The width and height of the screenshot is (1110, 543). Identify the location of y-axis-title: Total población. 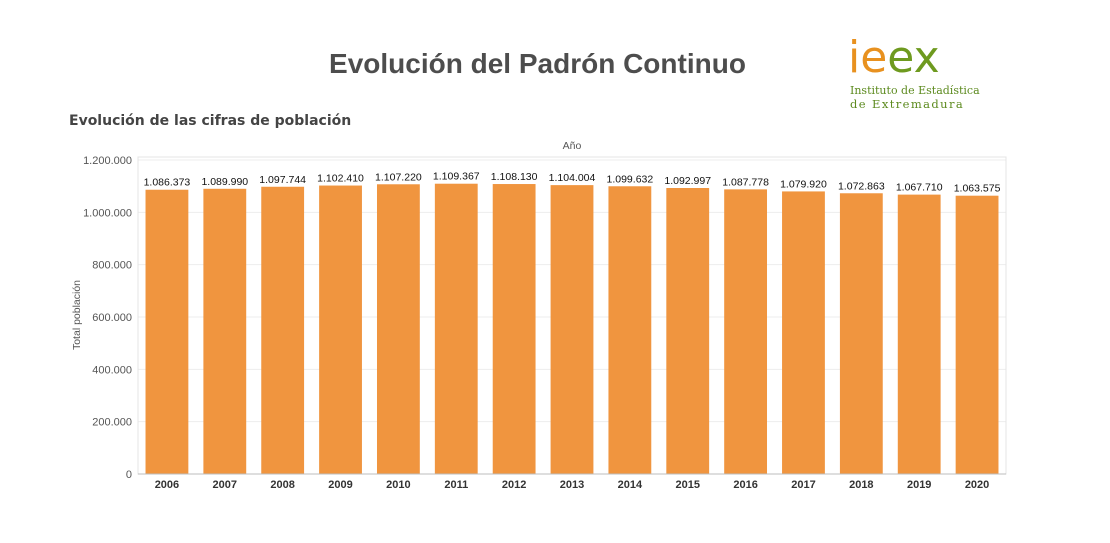
(77, 315).